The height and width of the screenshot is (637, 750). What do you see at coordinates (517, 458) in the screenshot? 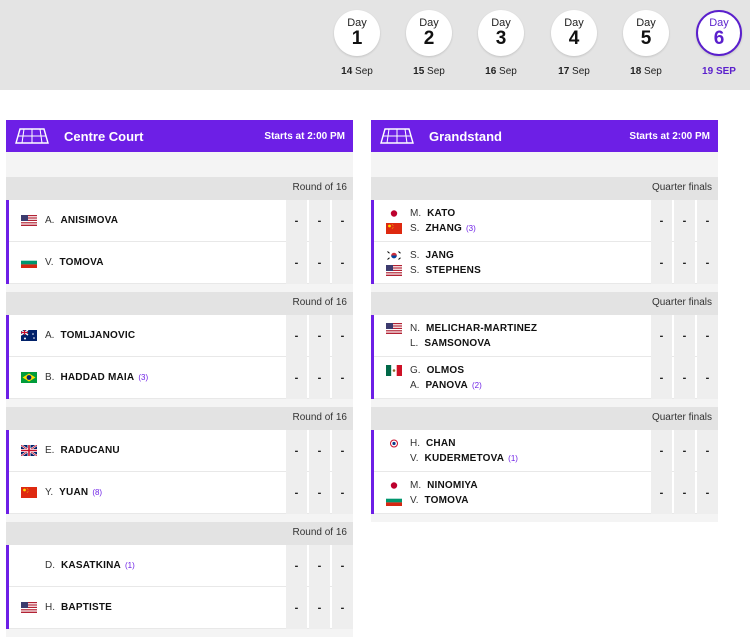
I see `player-line: V. KUDERMETOVA (1)` at bounding box center [517, 458].